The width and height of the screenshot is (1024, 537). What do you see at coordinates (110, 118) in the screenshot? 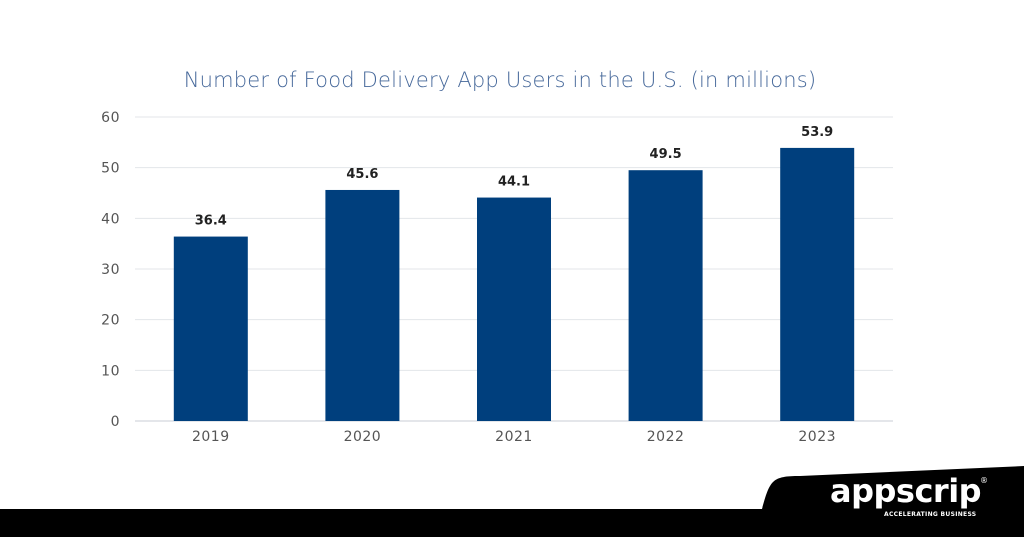
I see `y-tick-label: 60` at bounding box center [110, 118].